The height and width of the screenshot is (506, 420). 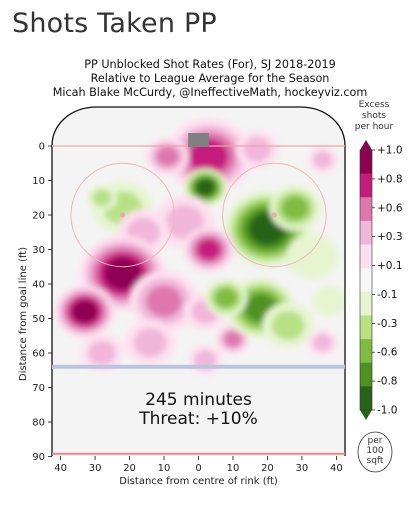 What do you see at coordinates (38, 388) in the screenshot?
I see `y-tick-label: 70` at bounding box center [38, 388].